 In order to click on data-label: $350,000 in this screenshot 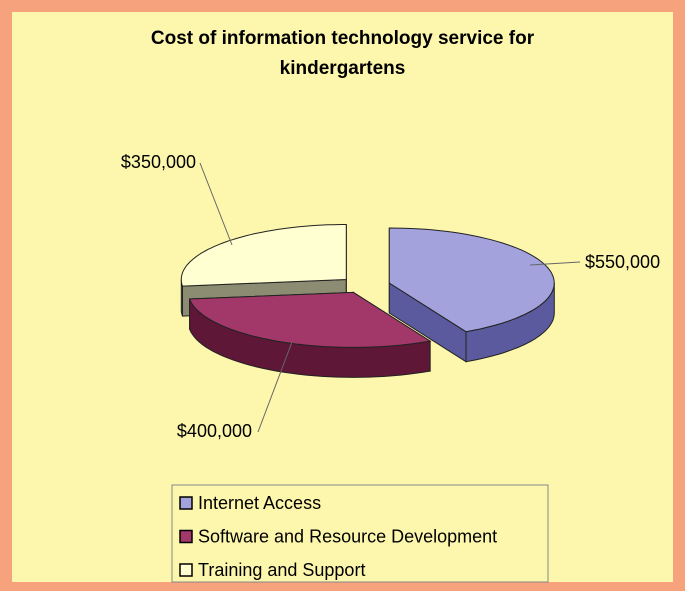, I will do `click(158, 162)`.